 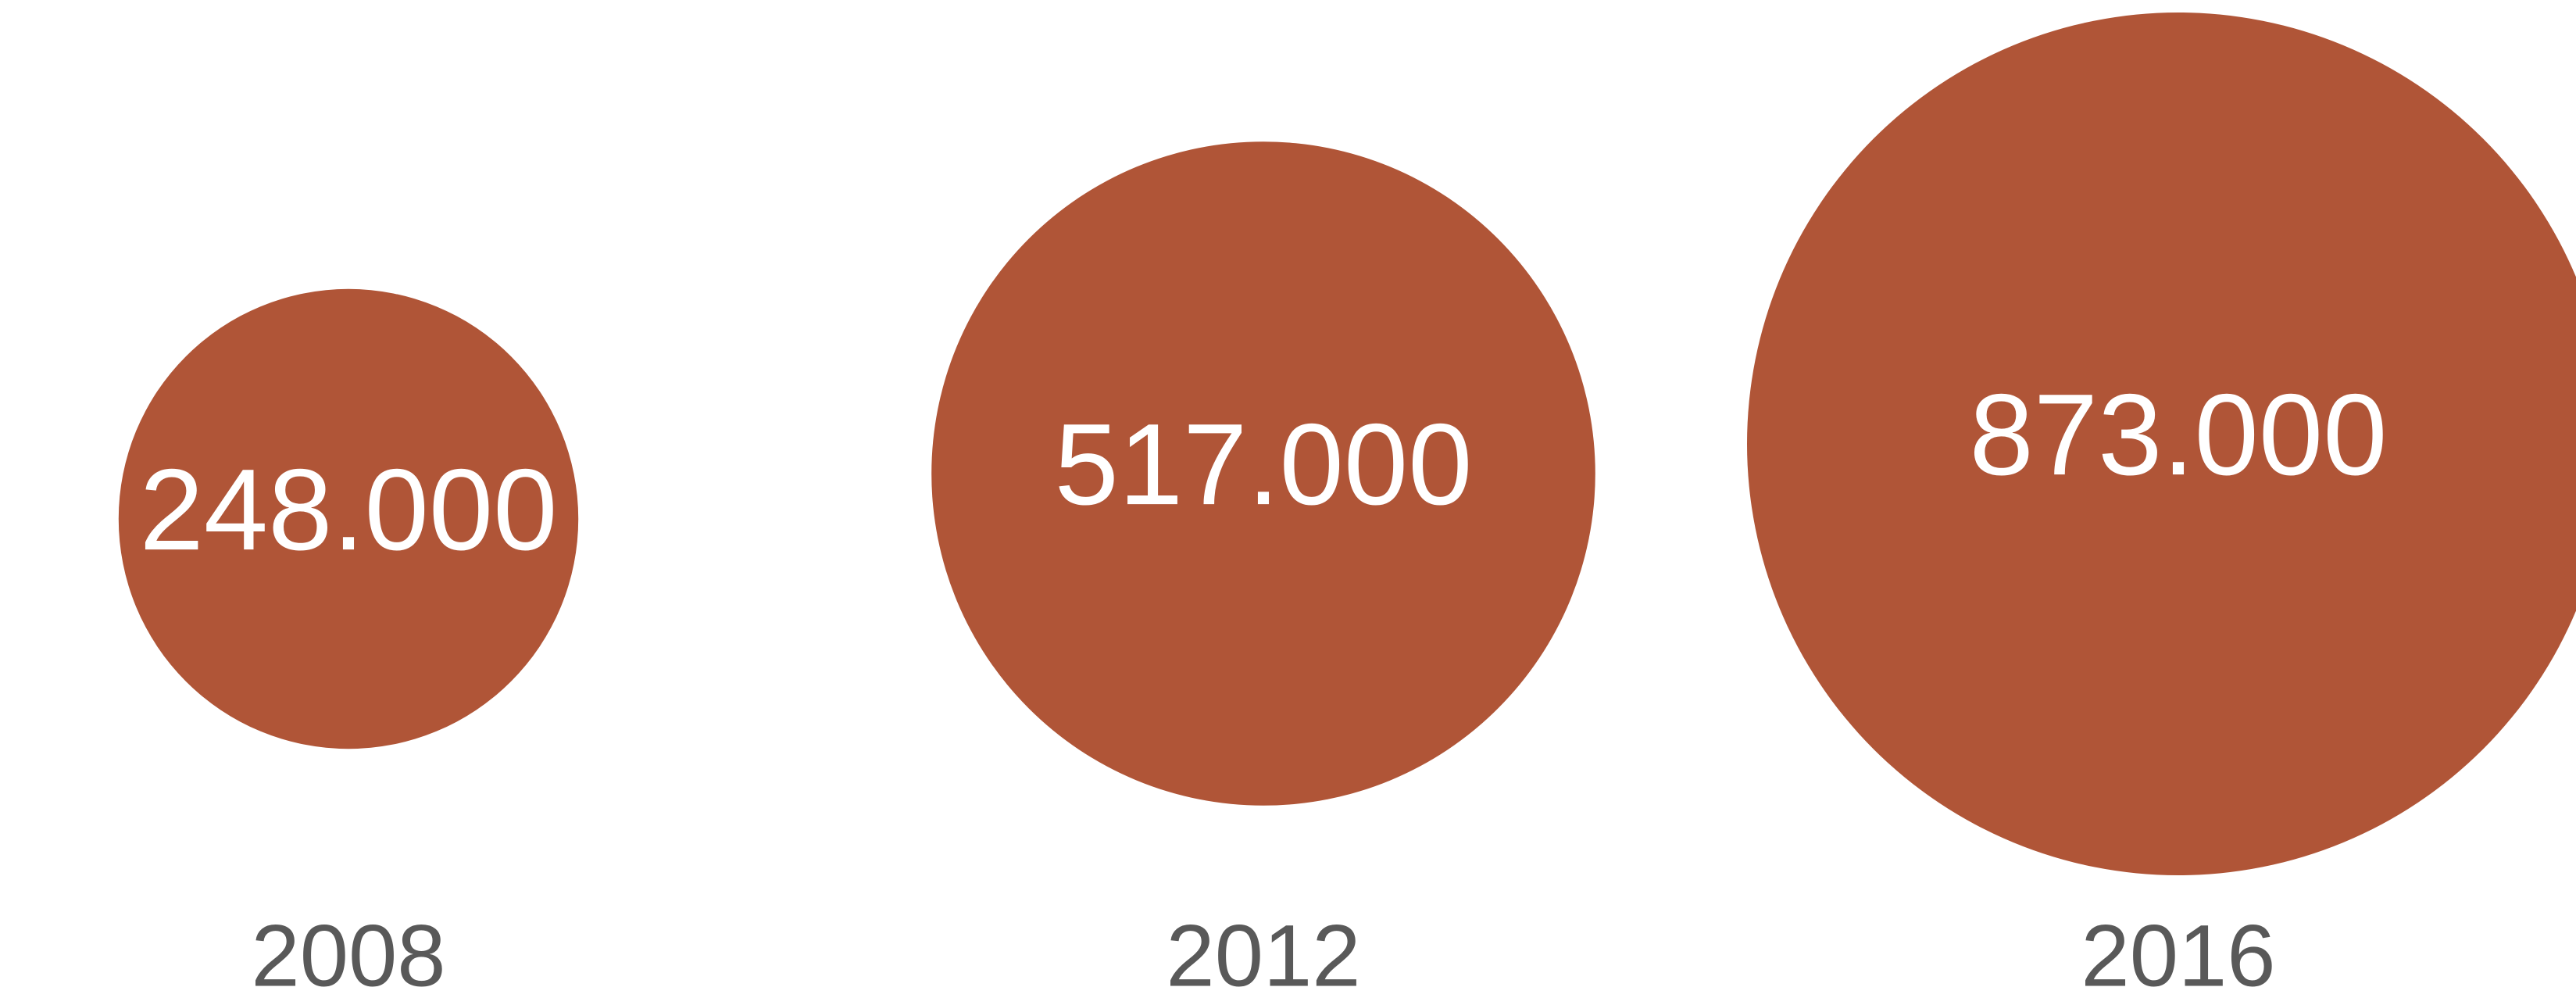 I want to click on year-label-2012: 2012, so click(x=1263, y=956).